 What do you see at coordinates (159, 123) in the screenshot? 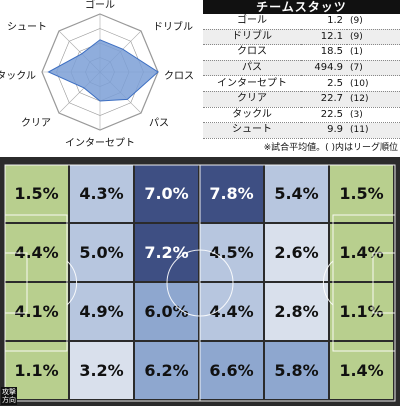
I see `radar-axis-label: パス` at bounding box center [159, 123].